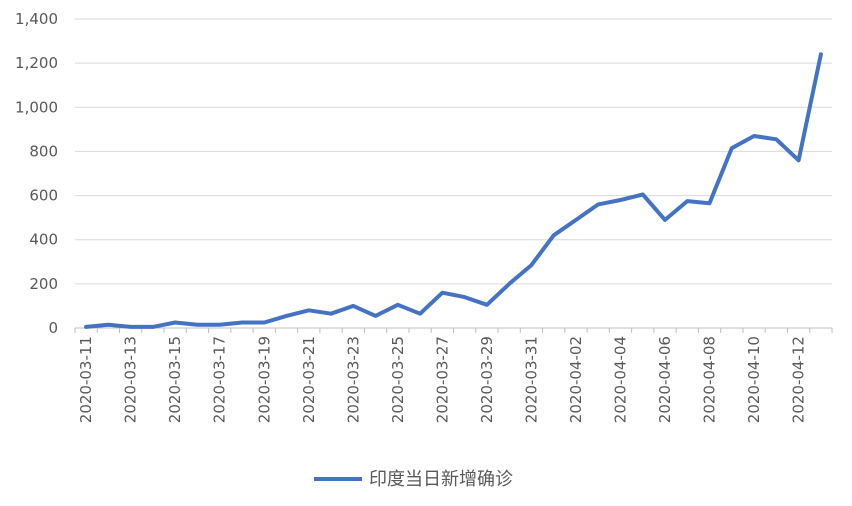 Image resolution: width=852 pixels, height=506 pixels. I want to click on x-tick-label: 2020-03-23, so click(353, 379).